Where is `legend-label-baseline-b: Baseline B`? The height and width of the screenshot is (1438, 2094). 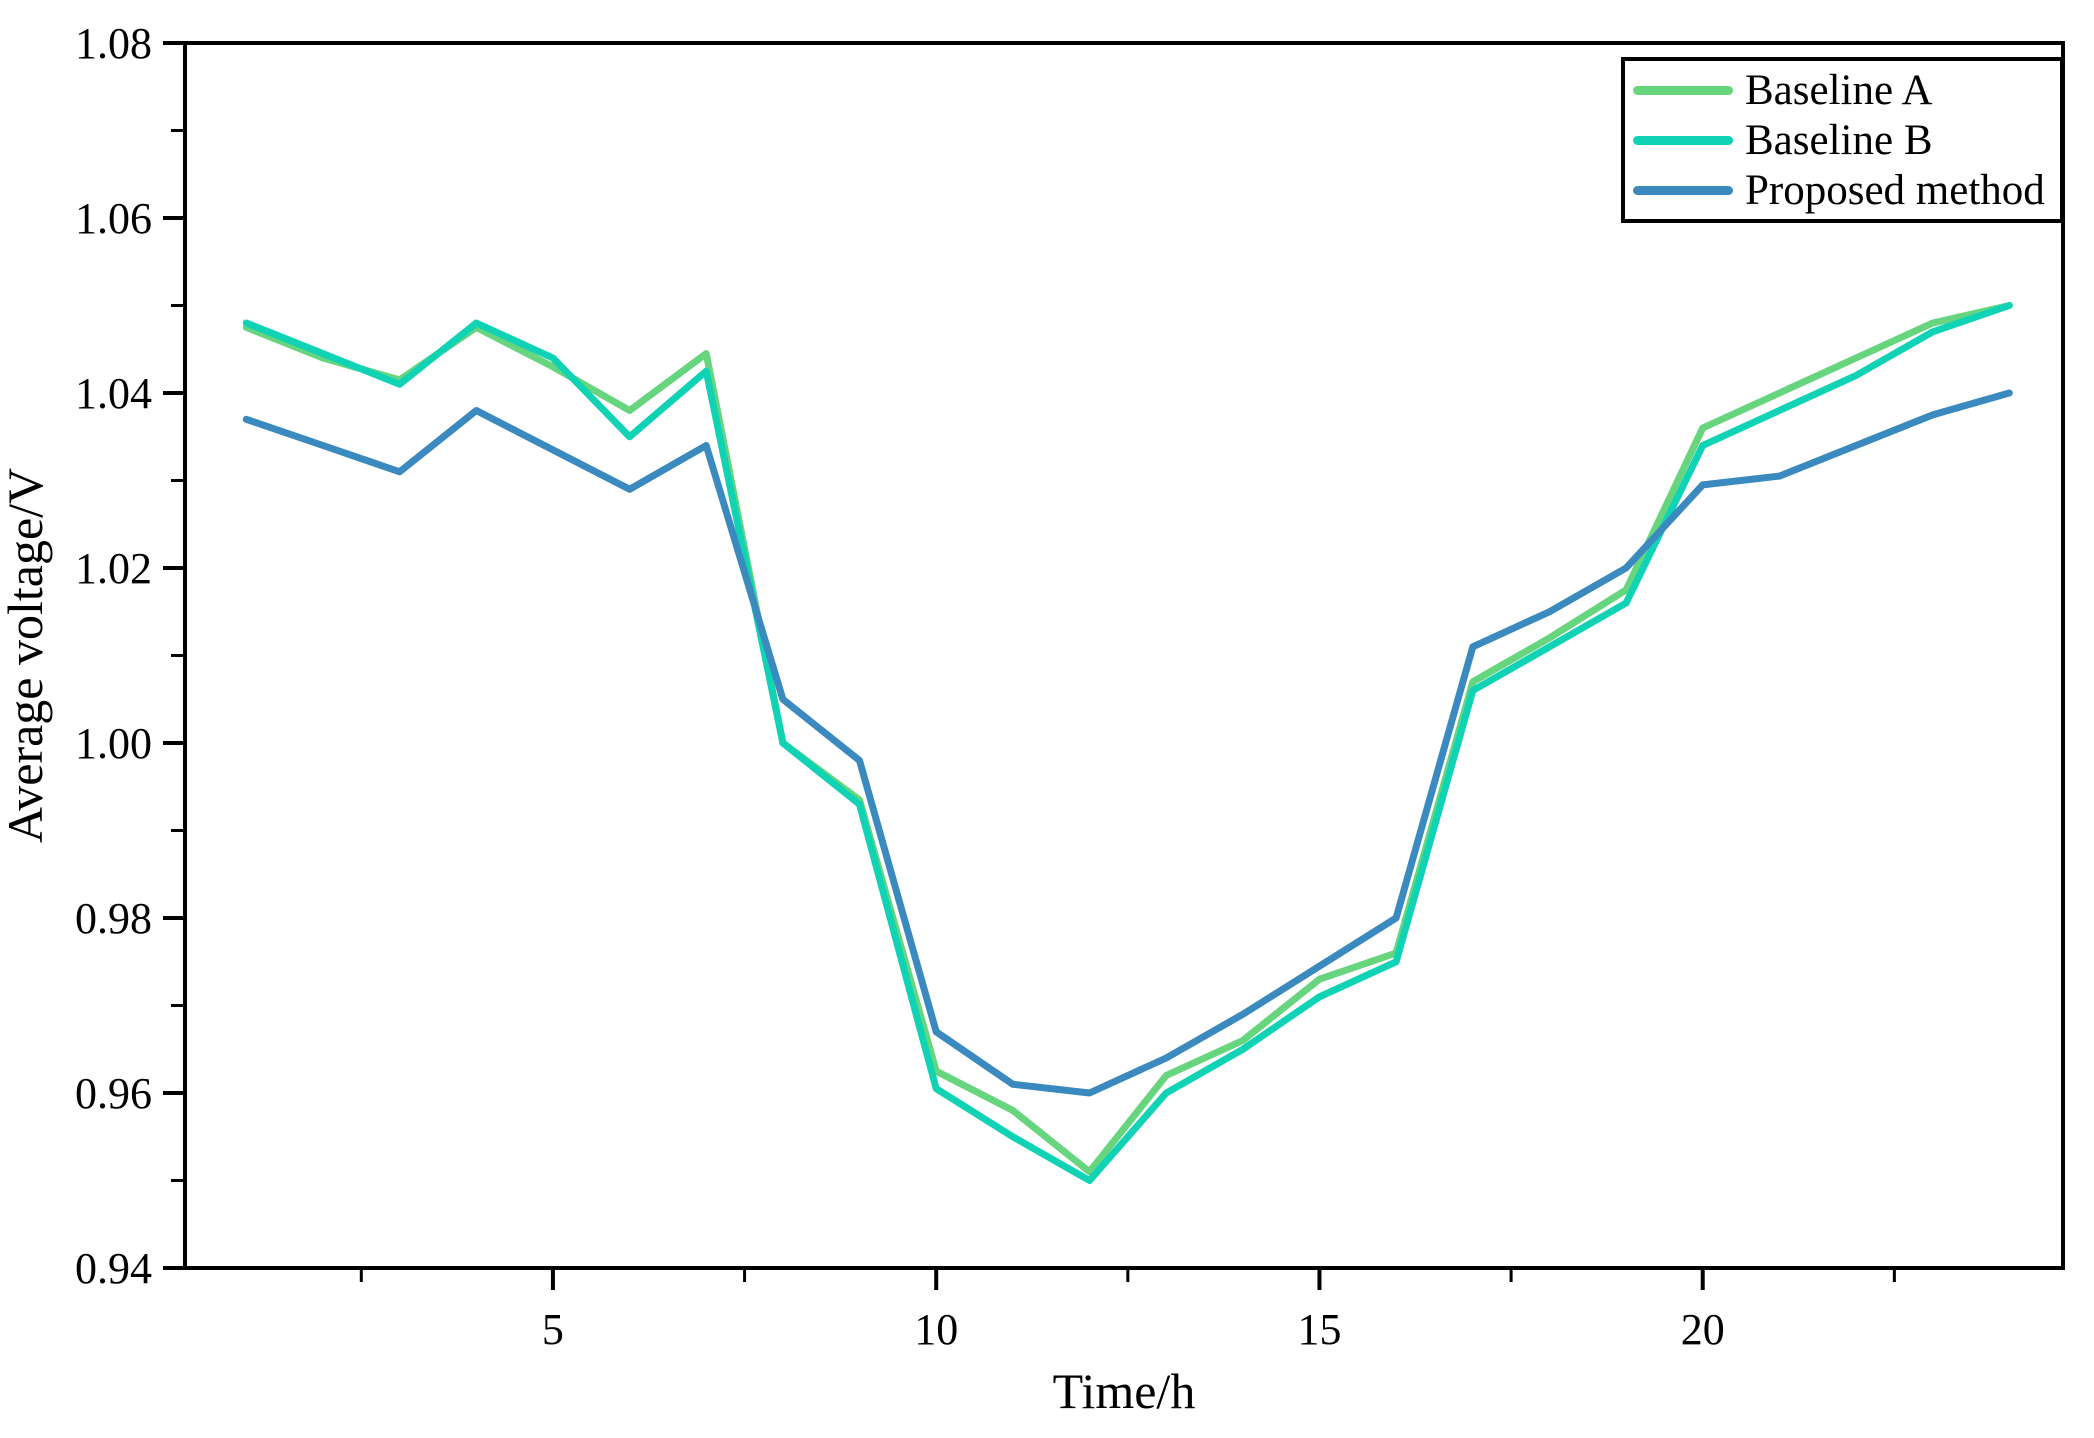
legend-label-baseline-b: Baseline B is located at coordinates (1839, 140).